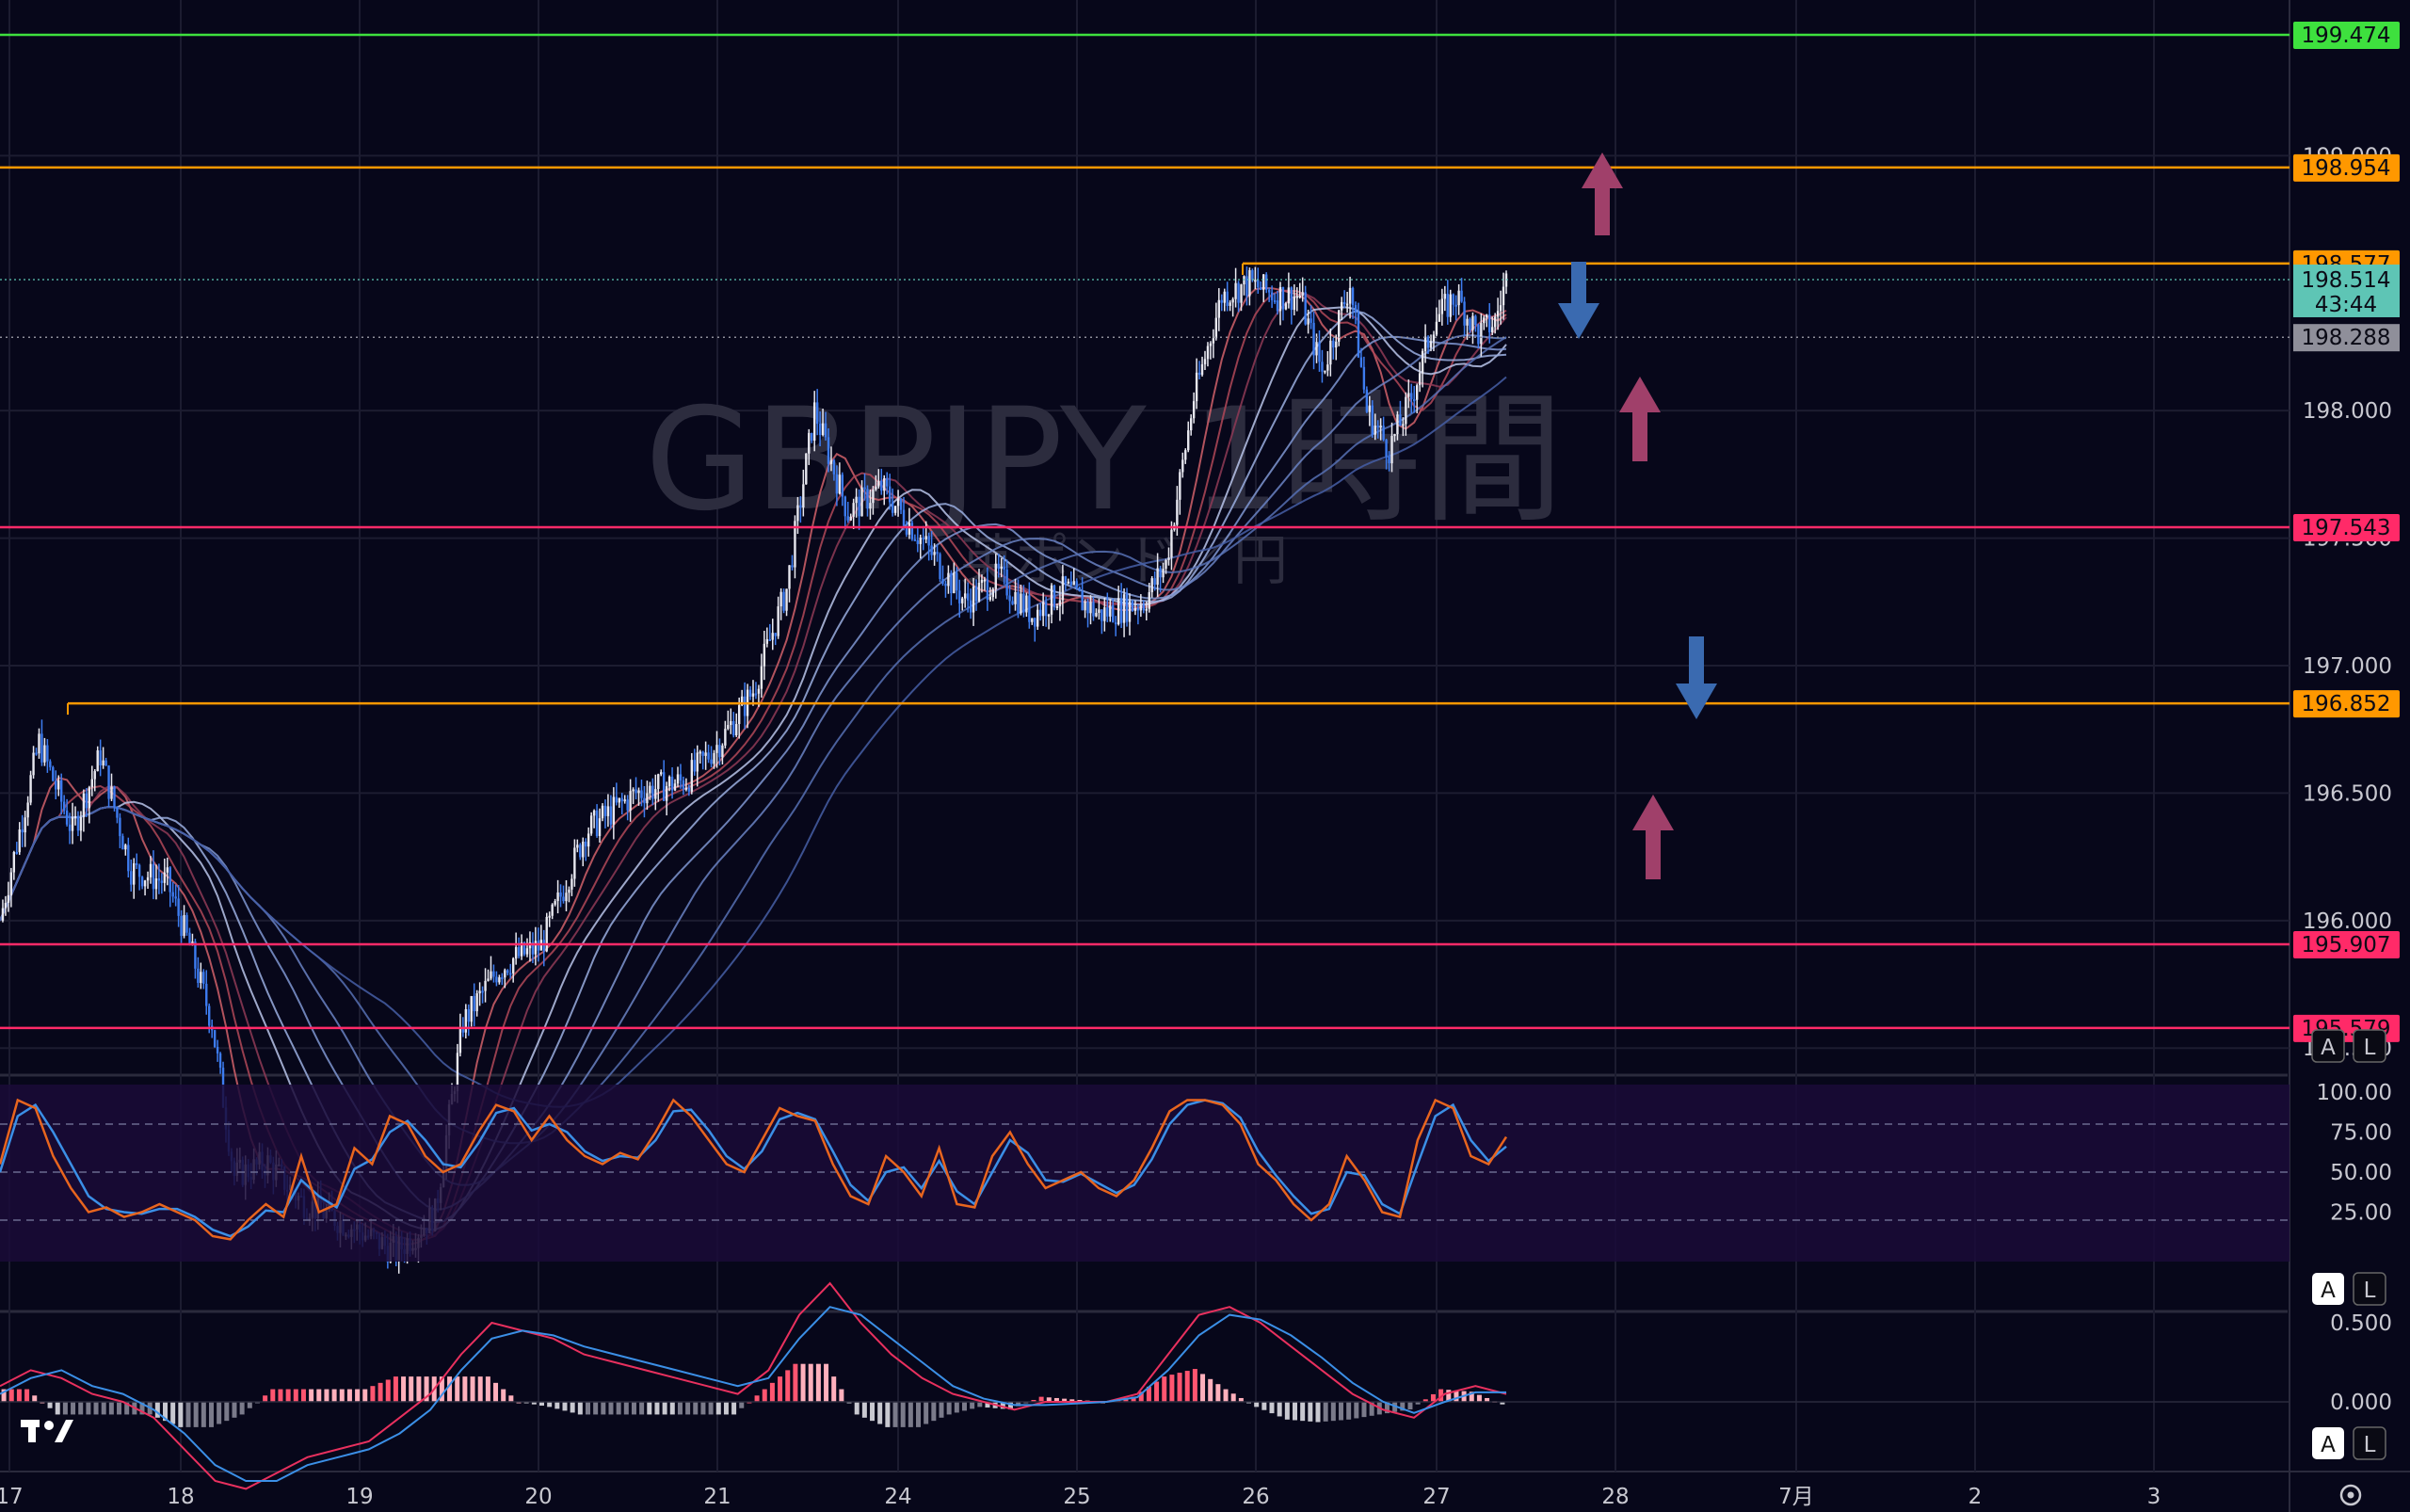 The image size is (2410, 1512). Describe the element at coordinates (2369, 1443) in the screenshot. I see `macd-log-button: L` at that location.